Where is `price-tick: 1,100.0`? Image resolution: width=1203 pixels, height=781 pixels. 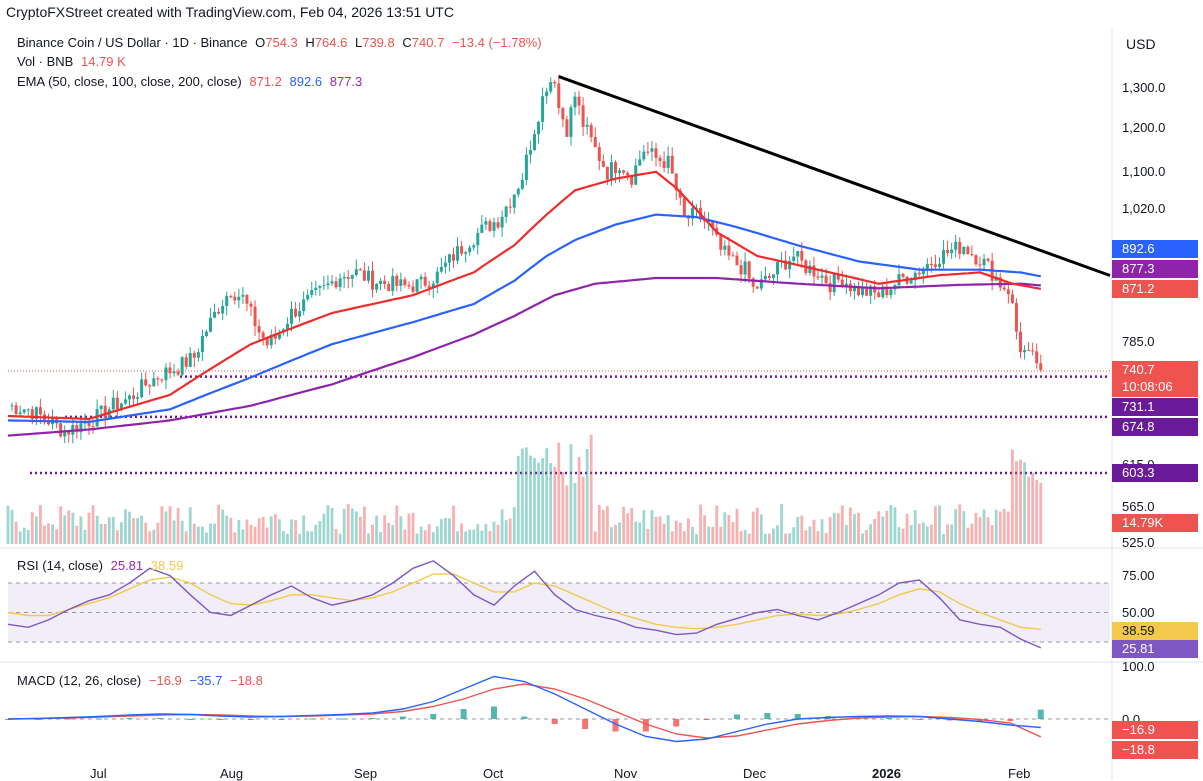
price-tick: 1,100.0 is located at coordinates (1144, 171).